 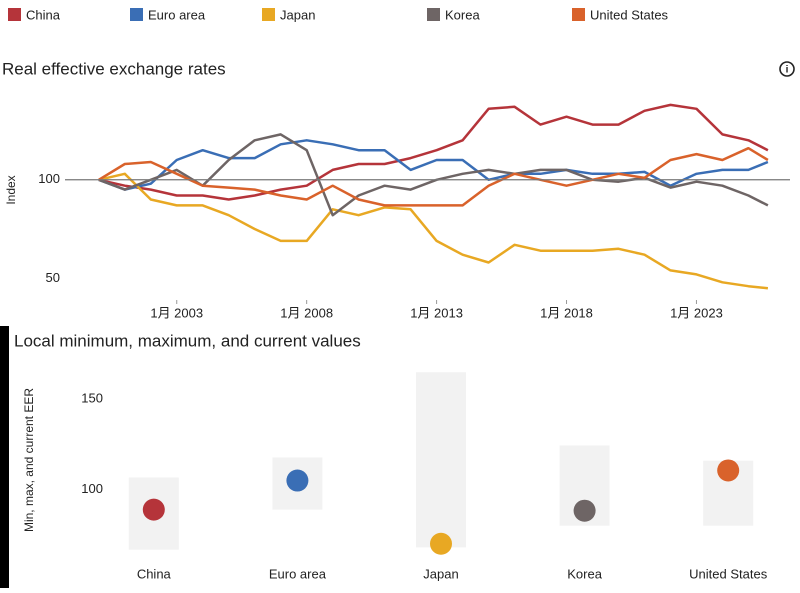 I want to click on x-tick-label: United States, so click(x=728, y=573).